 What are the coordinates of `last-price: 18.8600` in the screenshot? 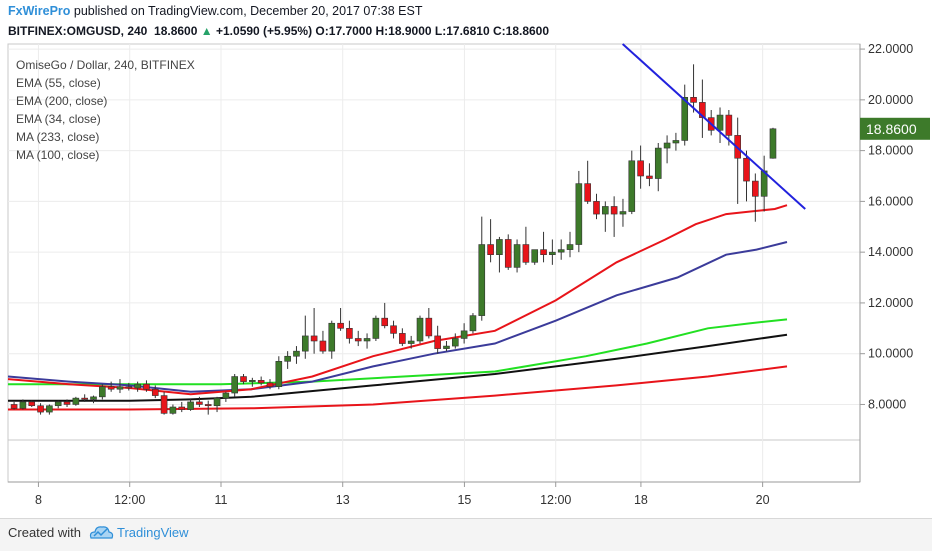 It's located at (176, 31).